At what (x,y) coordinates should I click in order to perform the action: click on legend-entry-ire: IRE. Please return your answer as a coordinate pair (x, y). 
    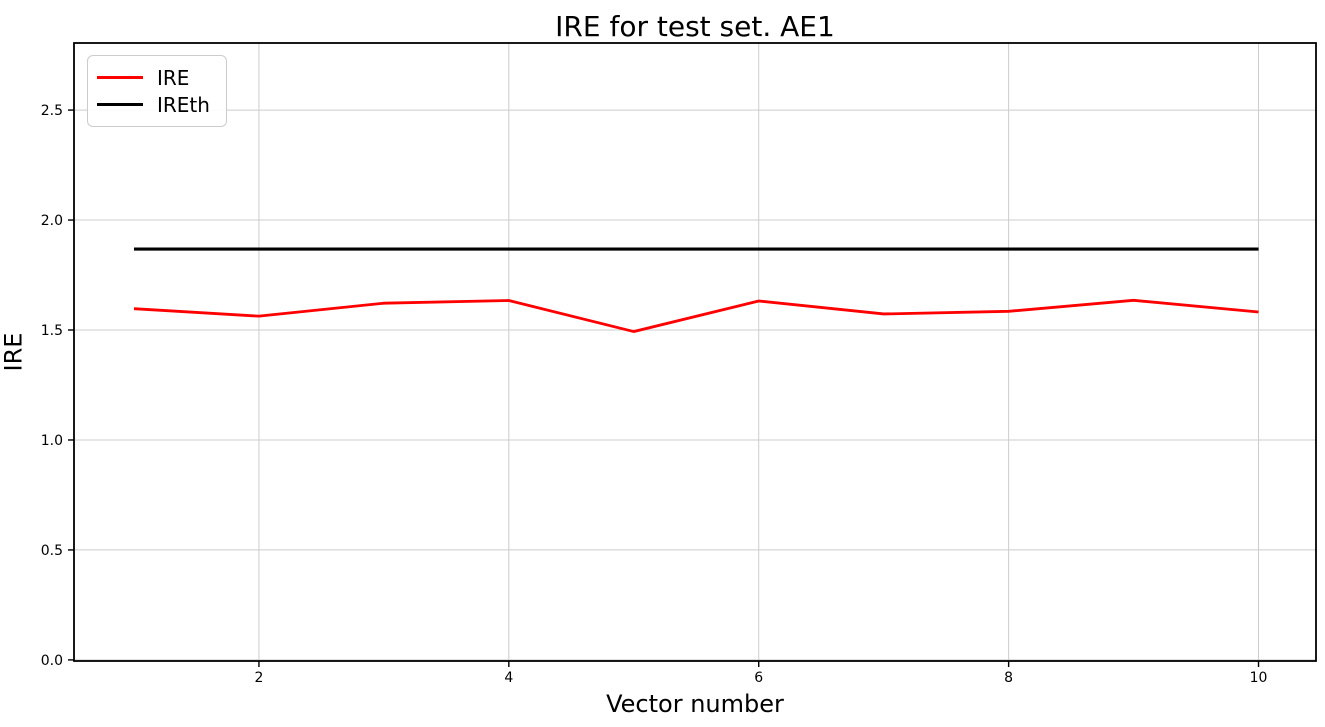
    Looking at the image, I should click on (155, 77).